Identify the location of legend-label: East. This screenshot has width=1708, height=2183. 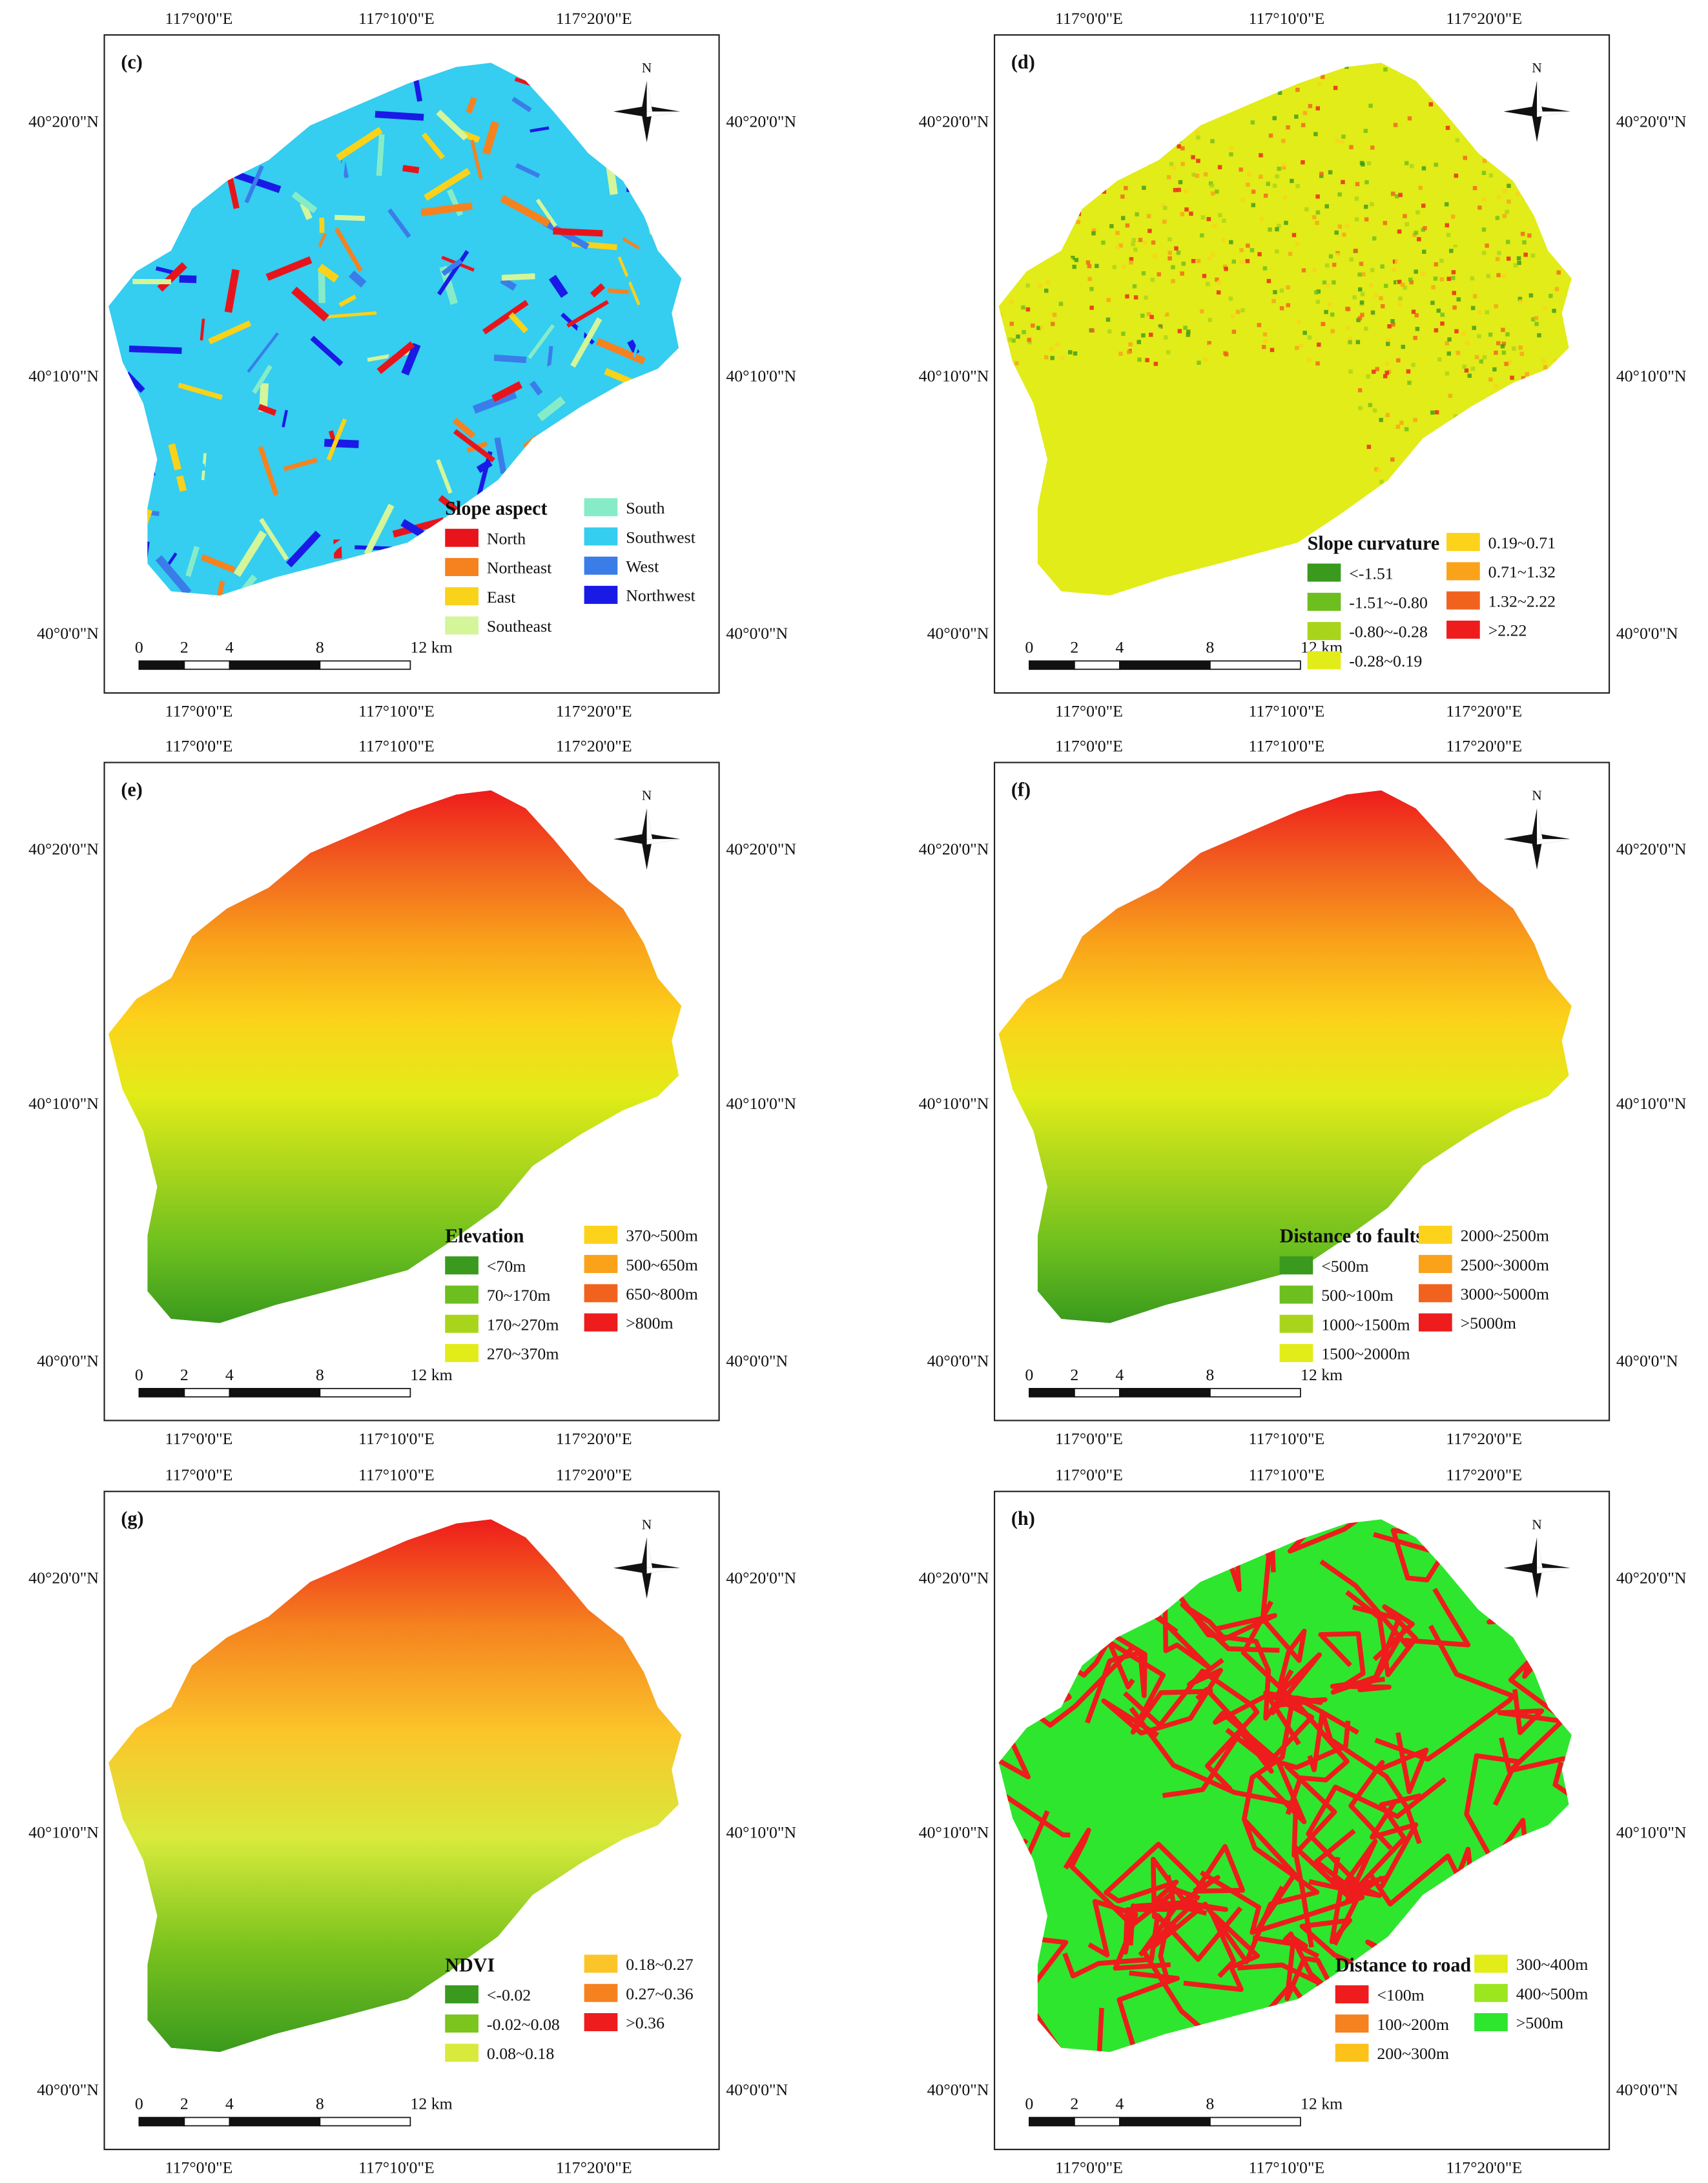
(502, 597).